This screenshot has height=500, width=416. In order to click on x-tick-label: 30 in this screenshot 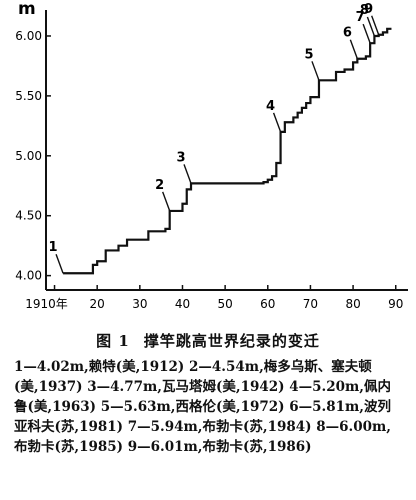, I will do `click(139, 304)`.